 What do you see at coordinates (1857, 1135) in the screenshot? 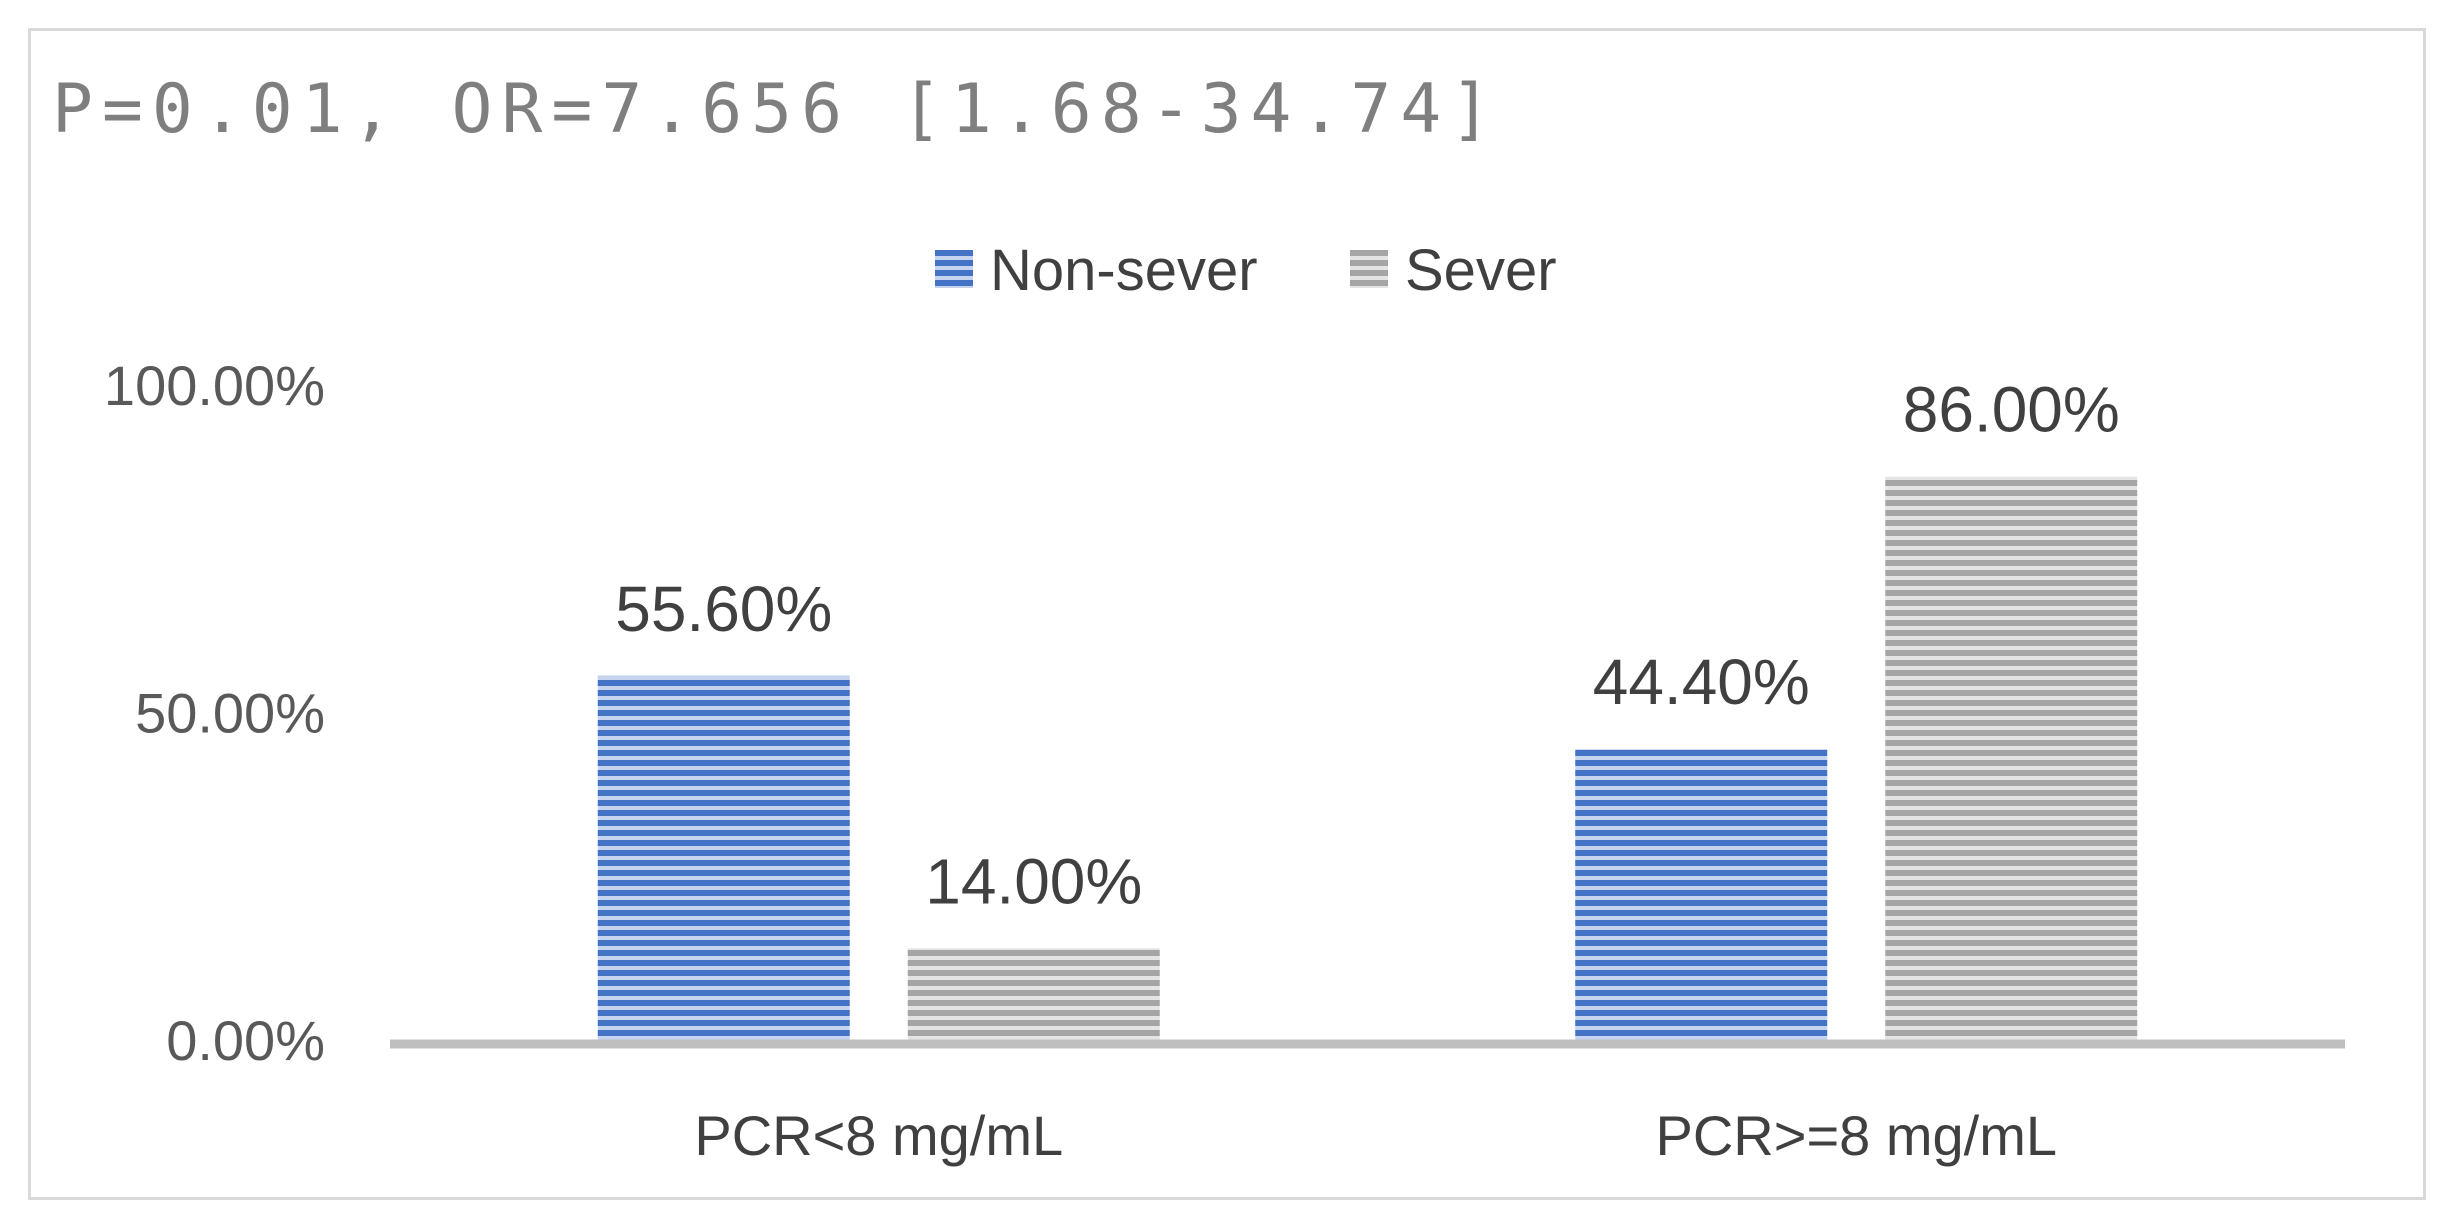
I see `category-label: PCR>=8 mg/mL` at bounding box center [1857, 1135].